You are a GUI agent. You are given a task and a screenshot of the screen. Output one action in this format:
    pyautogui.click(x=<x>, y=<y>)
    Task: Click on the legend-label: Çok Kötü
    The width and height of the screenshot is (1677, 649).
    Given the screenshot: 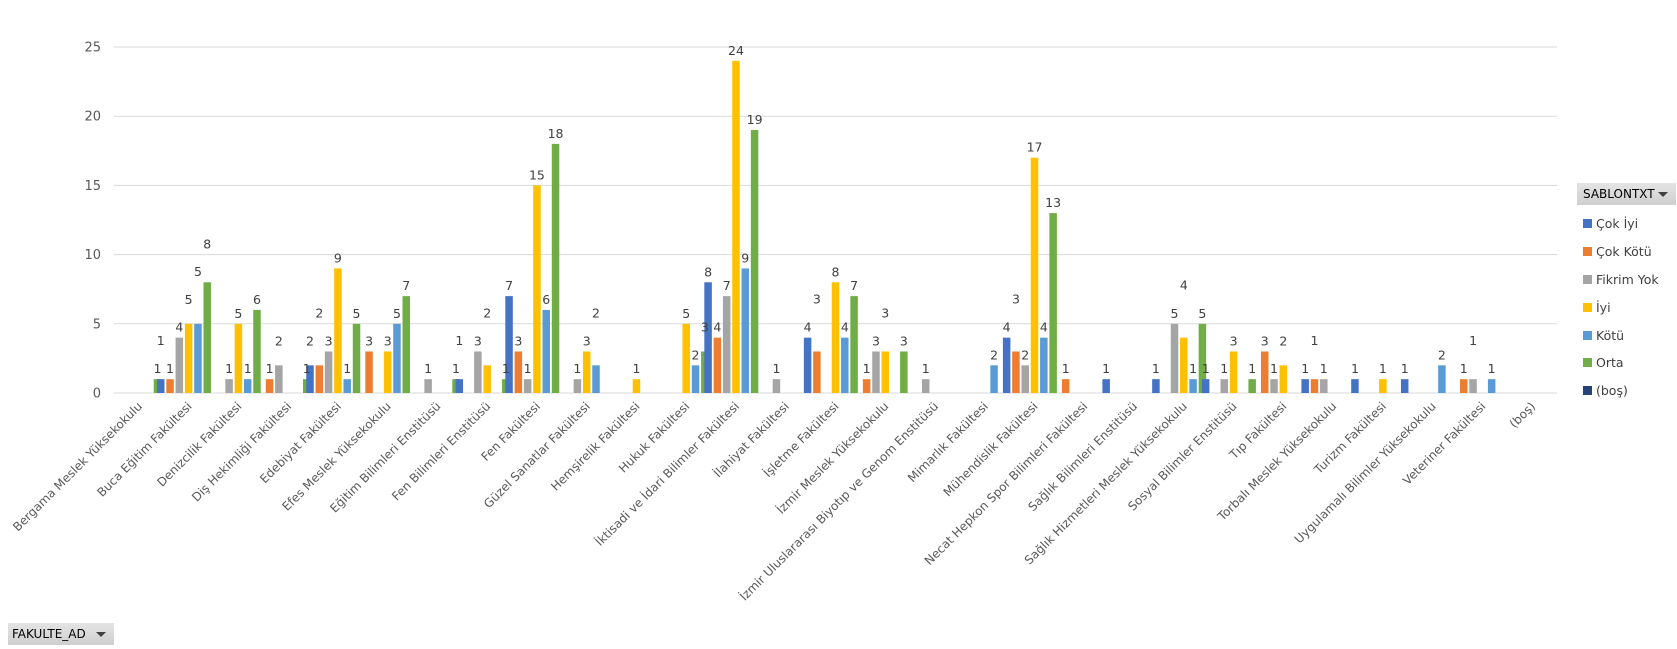 What is the action you would take?
    pyautogui.click(x=1624, y=252)
    